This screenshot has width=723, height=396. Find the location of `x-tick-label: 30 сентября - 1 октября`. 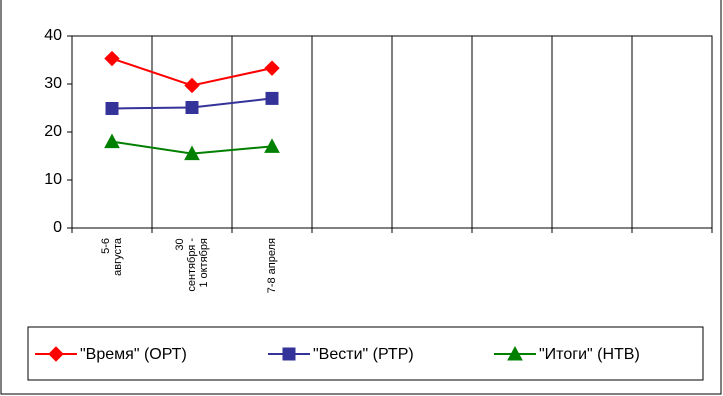

x-tick-label: 30 сентября - 1 октября is located at coordinates (192, 265).